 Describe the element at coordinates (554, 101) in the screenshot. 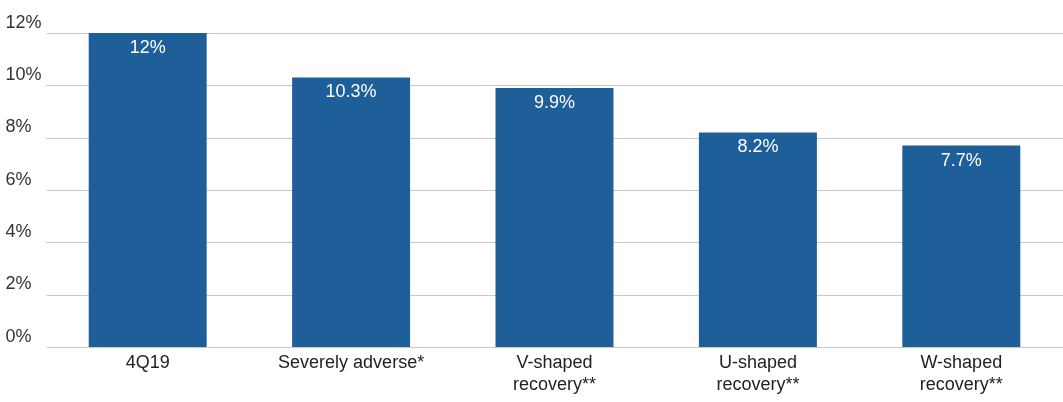

I see `data-label: 9.9%` at that location.